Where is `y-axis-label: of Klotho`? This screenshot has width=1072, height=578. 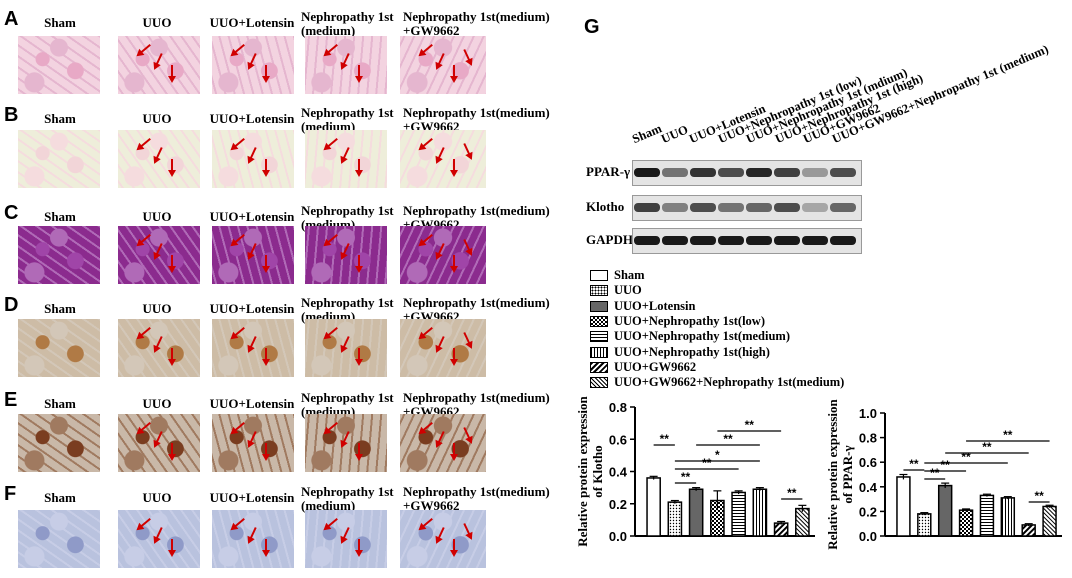 y-axis-label: of Klotho is located at coordinates (597, 471).